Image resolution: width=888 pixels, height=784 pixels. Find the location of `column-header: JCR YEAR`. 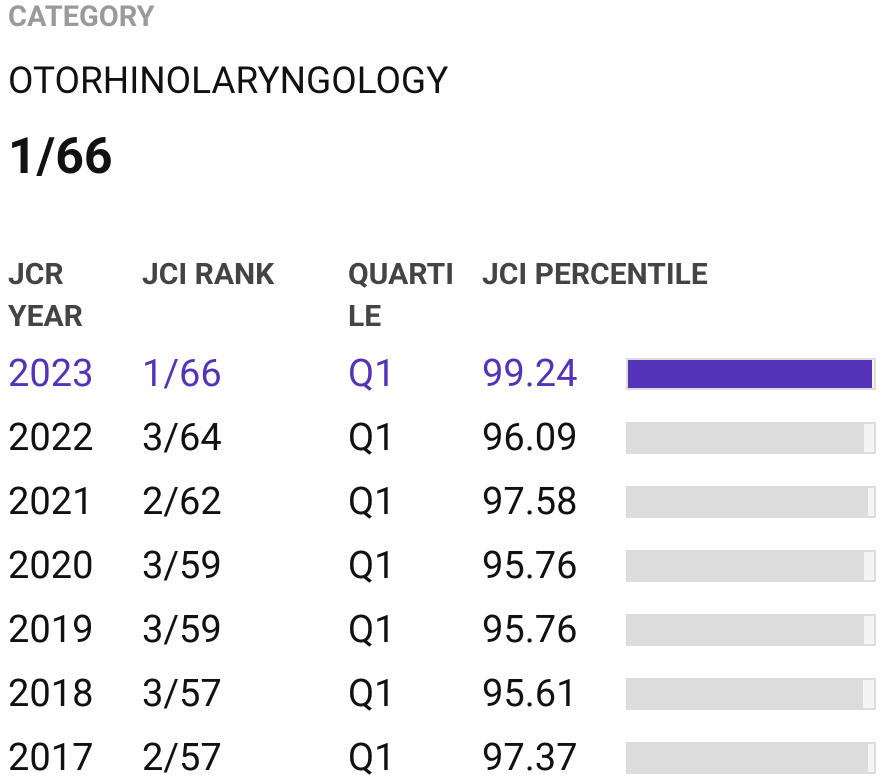

column-header: JCR YEAR is located at coordinates (45, 295).